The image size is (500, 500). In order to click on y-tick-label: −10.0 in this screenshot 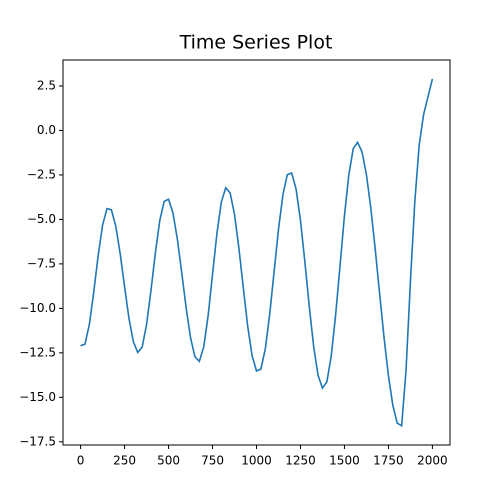, I will do `click(37, 308)`.